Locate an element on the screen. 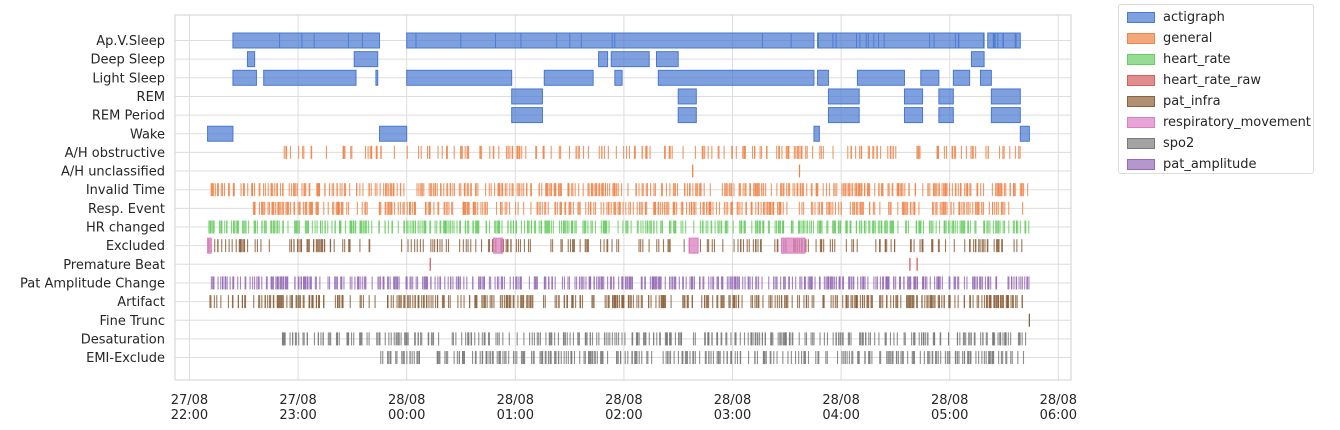 Image resolution: width=1340 pixels, height=430 pixels. legend-swatch-general is located at coordinates (1141, 38).